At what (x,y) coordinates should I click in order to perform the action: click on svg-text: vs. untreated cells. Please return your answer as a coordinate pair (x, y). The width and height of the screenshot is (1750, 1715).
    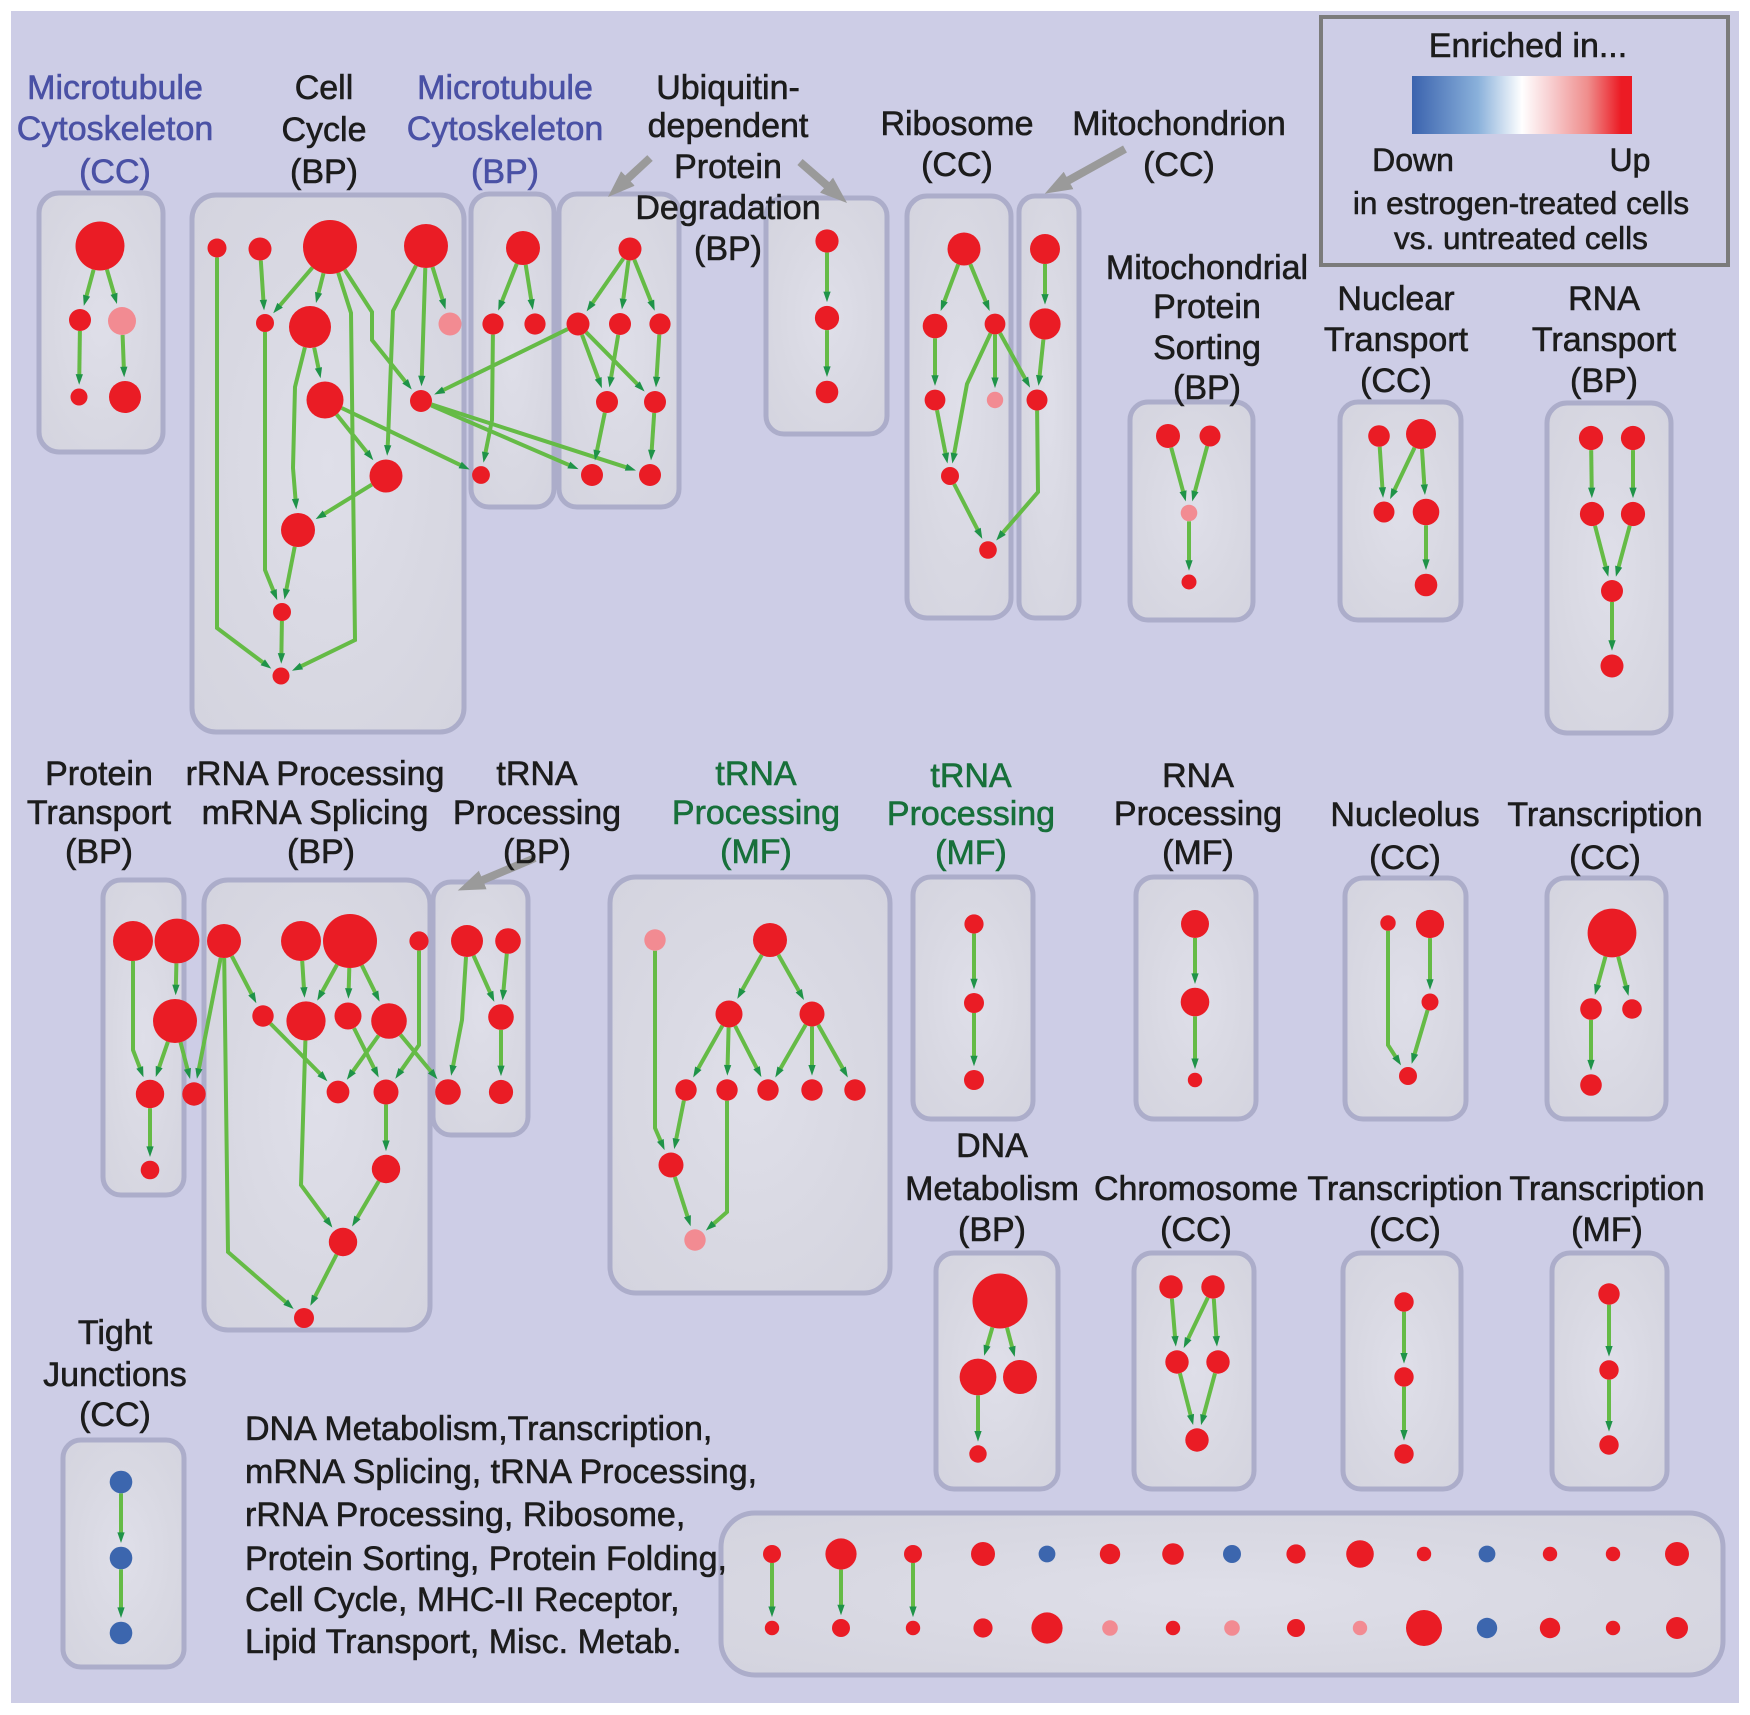
    Looking at the image, I should click on (1521, 238).